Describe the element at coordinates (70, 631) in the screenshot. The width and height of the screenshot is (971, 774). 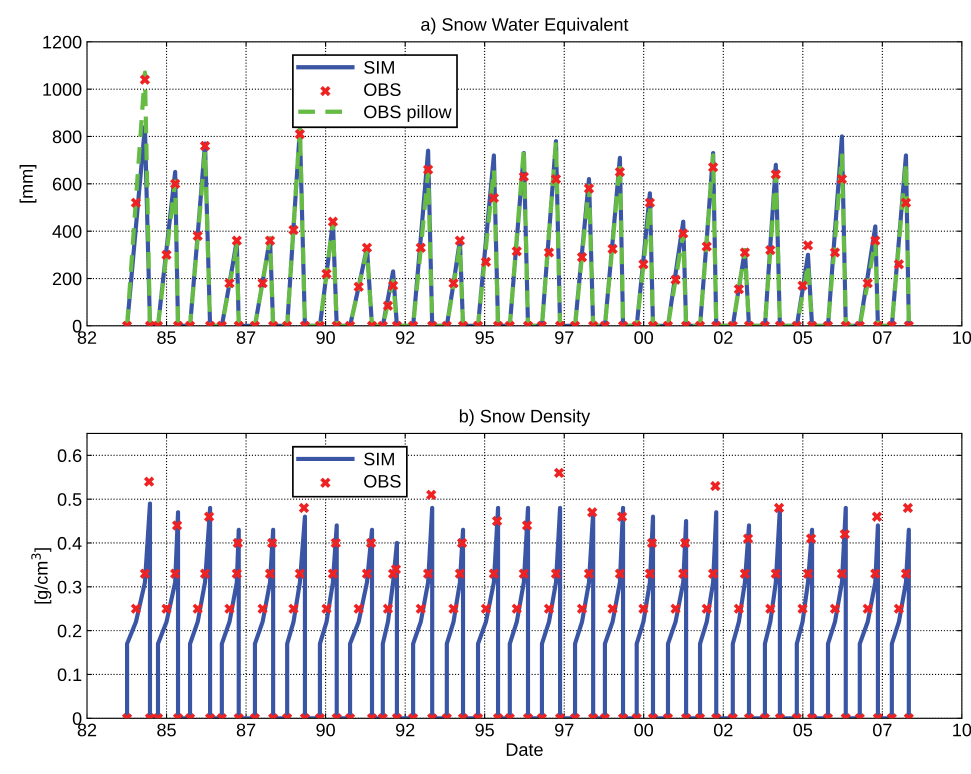
I see `y-tick-label: 0.2` at that location.